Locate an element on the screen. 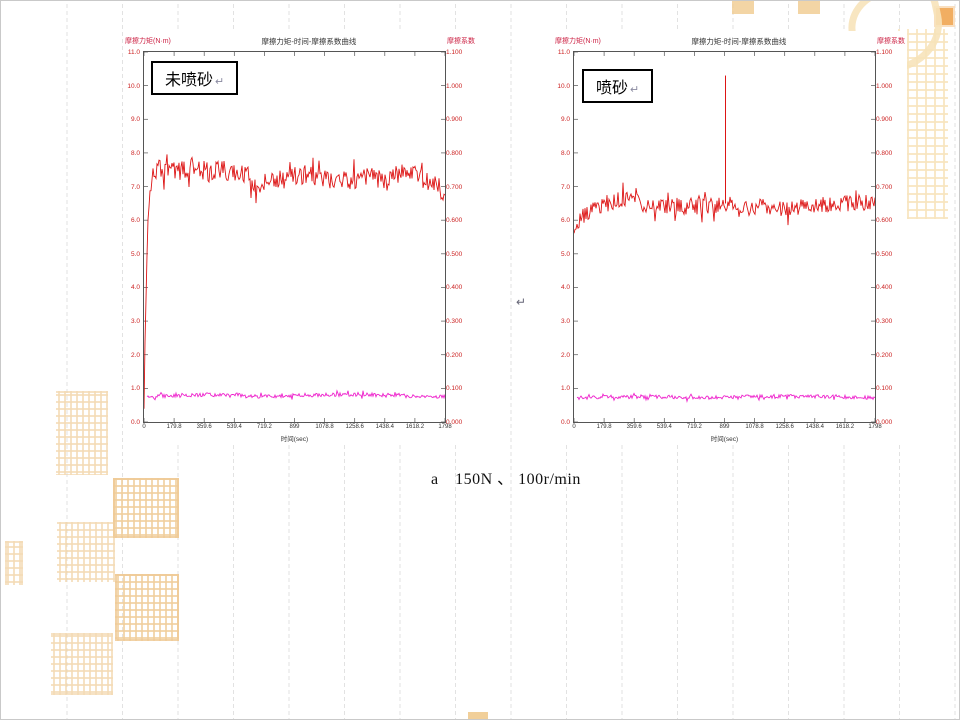 The width and height of the screenshot is (960, 720). axis-tick-label: 1438.4 is located at coordinates (384, 427).